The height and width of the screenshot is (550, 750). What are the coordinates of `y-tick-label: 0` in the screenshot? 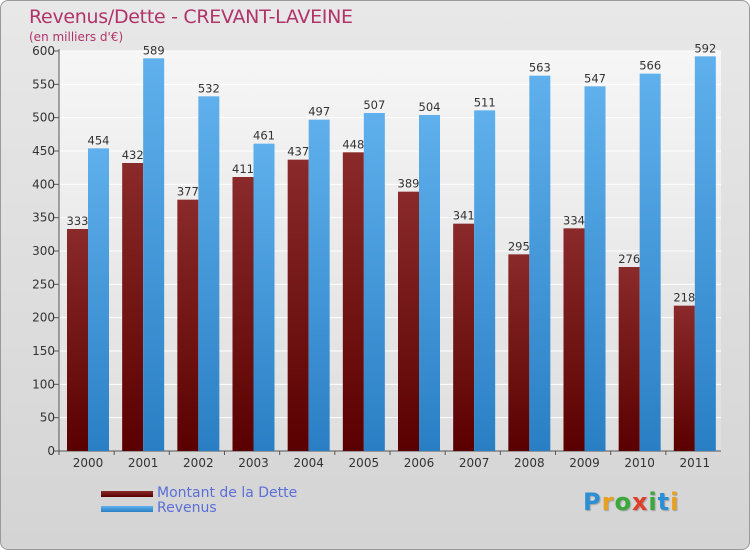 It's located at (51, 451).